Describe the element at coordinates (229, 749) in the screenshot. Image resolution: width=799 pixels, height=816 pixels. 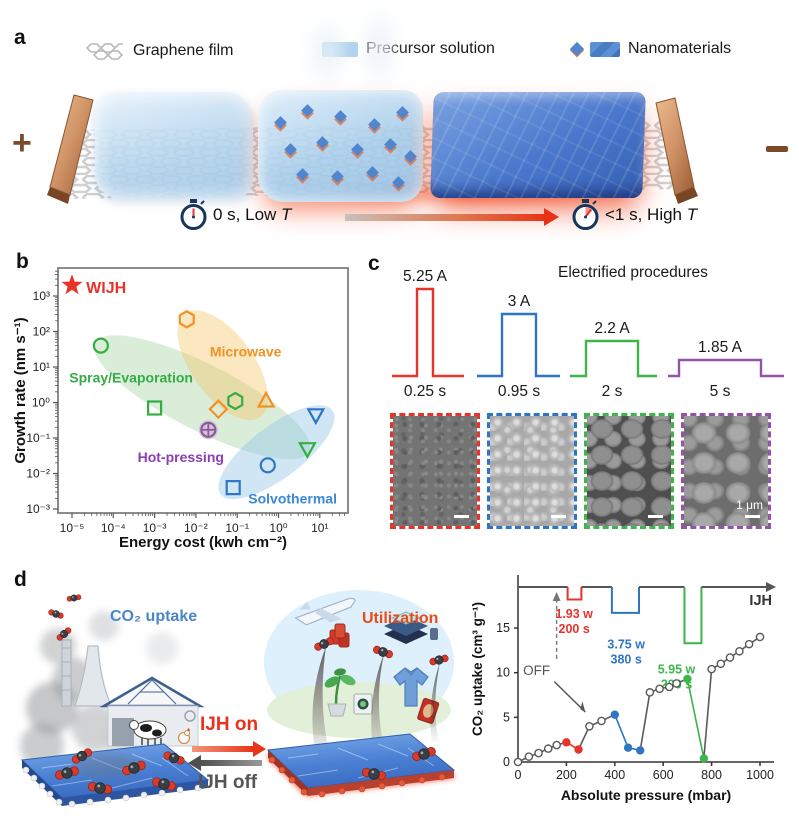
I see `ijh-on-arrow` at that location.